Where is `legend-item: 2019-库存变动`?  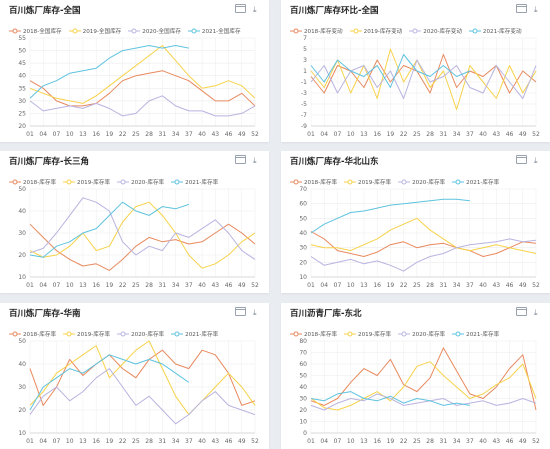 legend-item: 2019-库存变动 is located at coordinates (375, 31).